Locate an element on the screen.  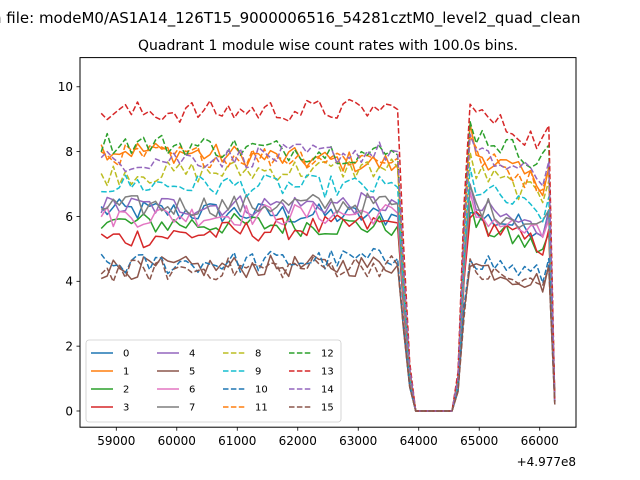
x-axis-offset-label: +4.977e8 is located at coordinates (546, 462).